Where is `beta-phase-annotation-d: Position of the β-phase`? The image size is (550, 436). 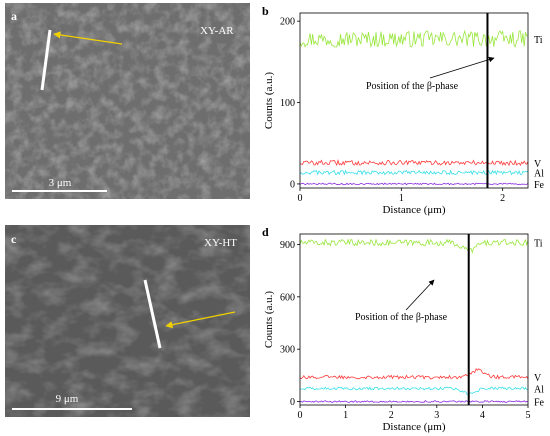
beta-phase-annotation-d: Position of the β-phase is located at coordinates (401, 317).